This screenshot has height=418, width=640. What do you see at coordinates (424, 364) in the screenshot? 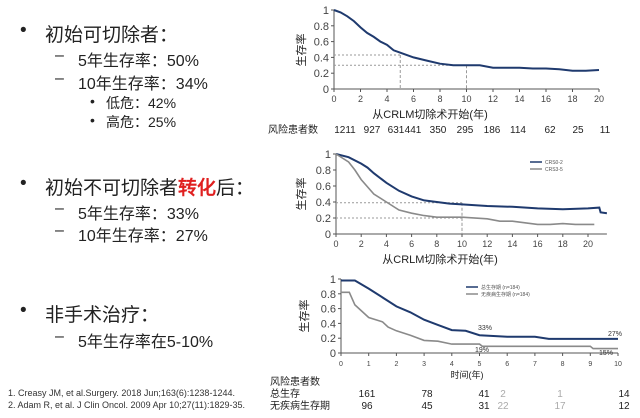
I see `x-tick-label: 3` at bounding box center [424, 364].